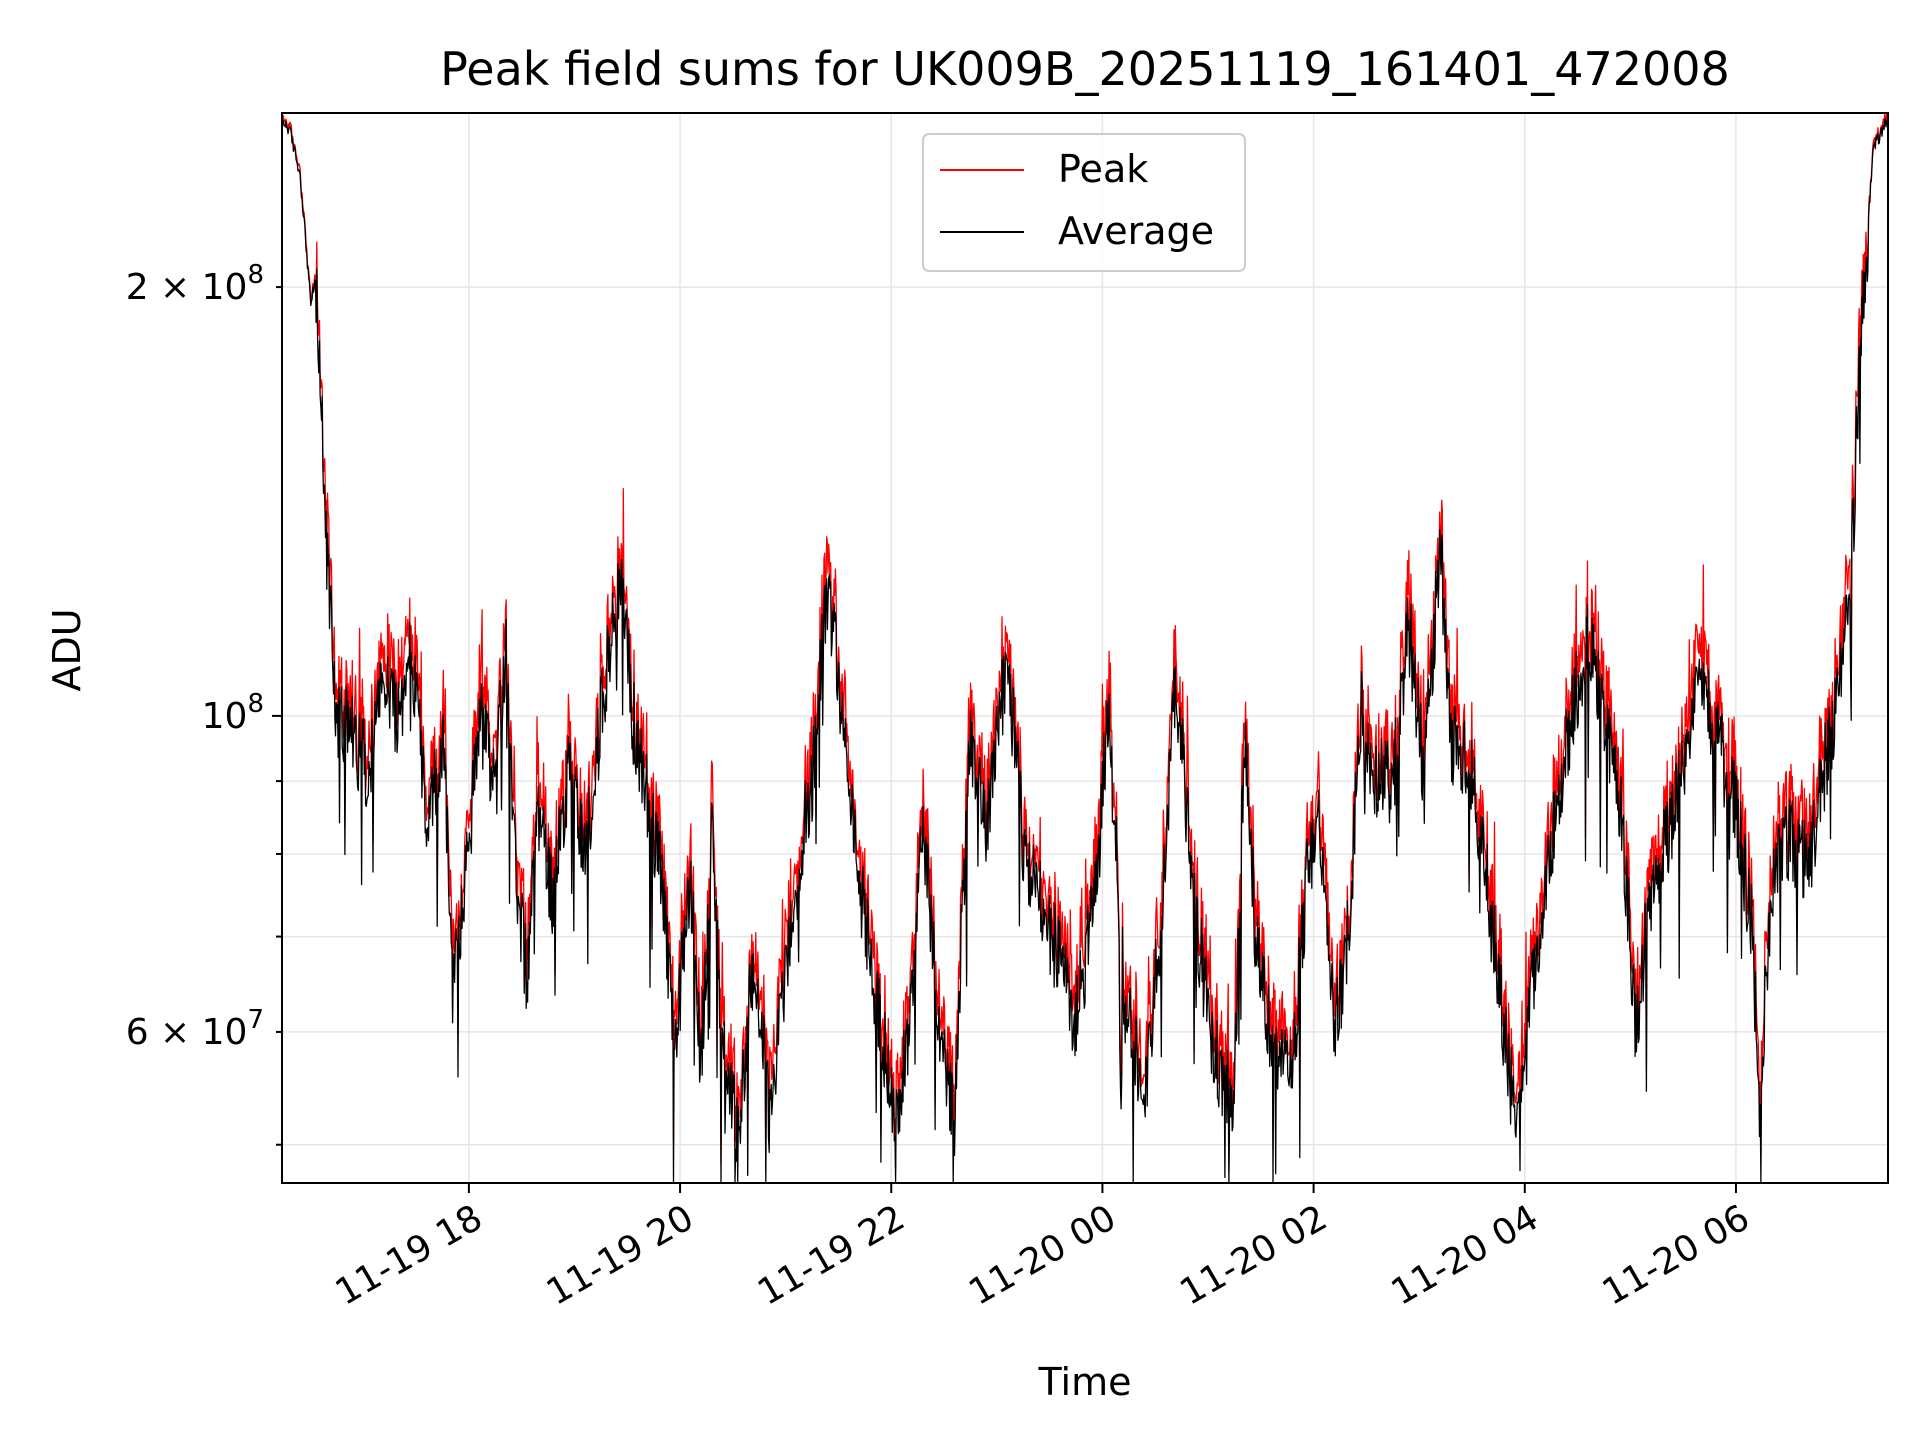 This screenshot has height=1440, width=1920. I want to click on legend-label-peak: Peak, so click(1103, 169).